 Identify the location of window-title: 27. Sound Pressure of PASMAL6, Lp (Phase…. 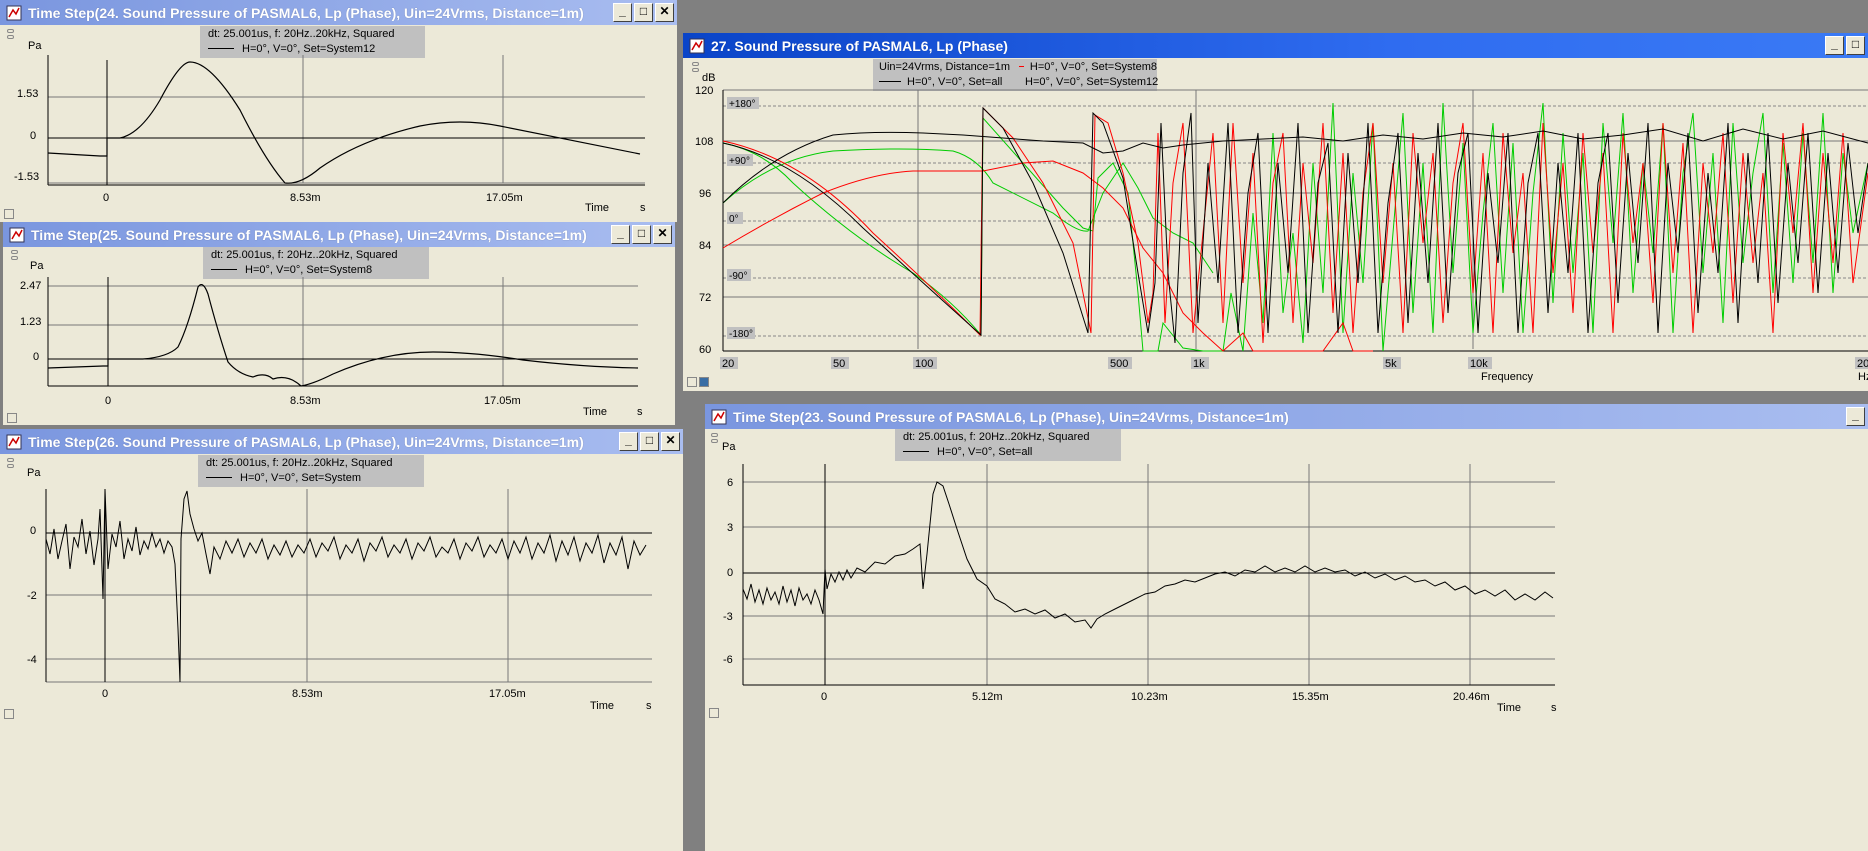
(859, 45).